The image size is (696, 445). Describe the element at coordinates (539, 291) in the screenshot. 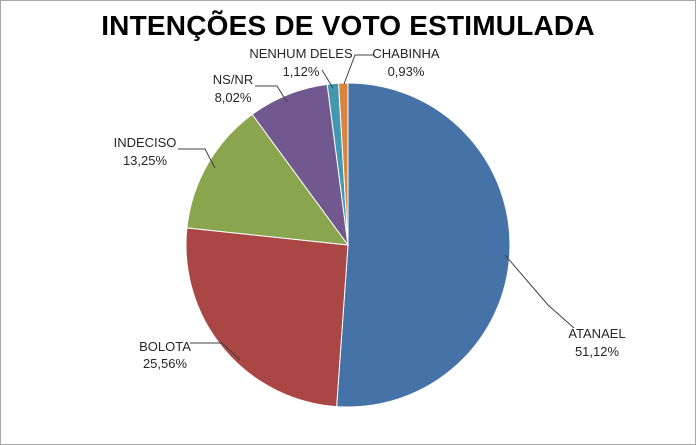

I see `leader-line-atanael` at that location.